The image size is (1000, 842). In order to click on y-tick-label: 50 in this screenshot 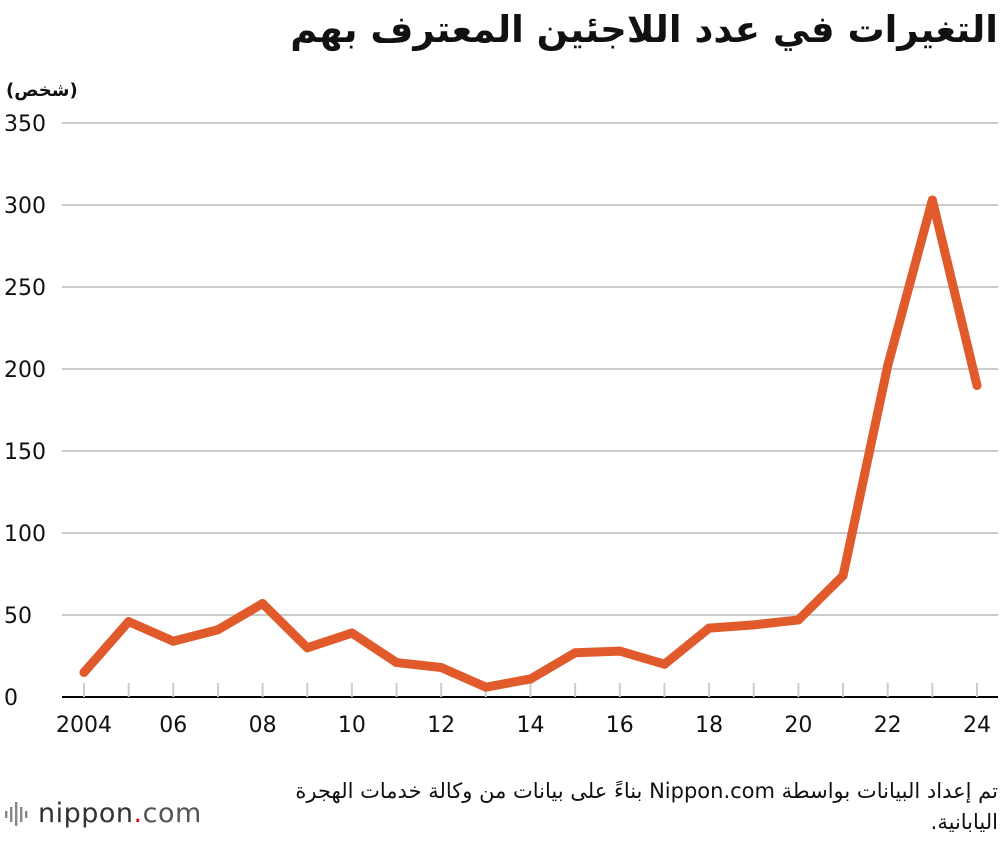, I will do `click(18, 616)`.